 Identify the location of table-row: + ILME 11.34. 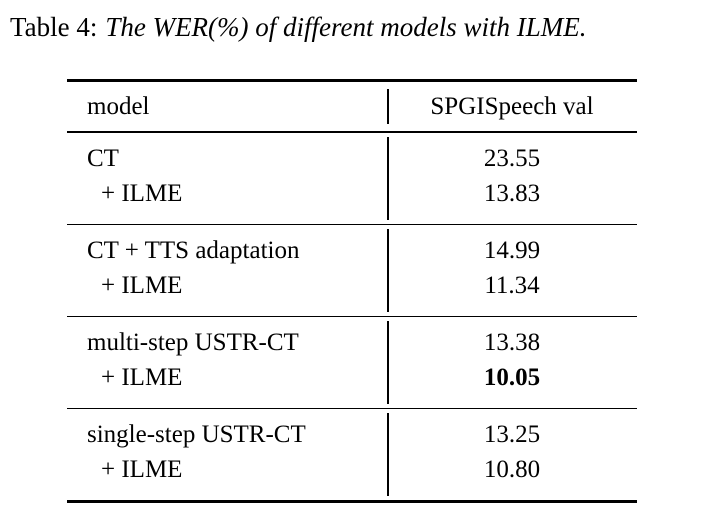
(352, 285).